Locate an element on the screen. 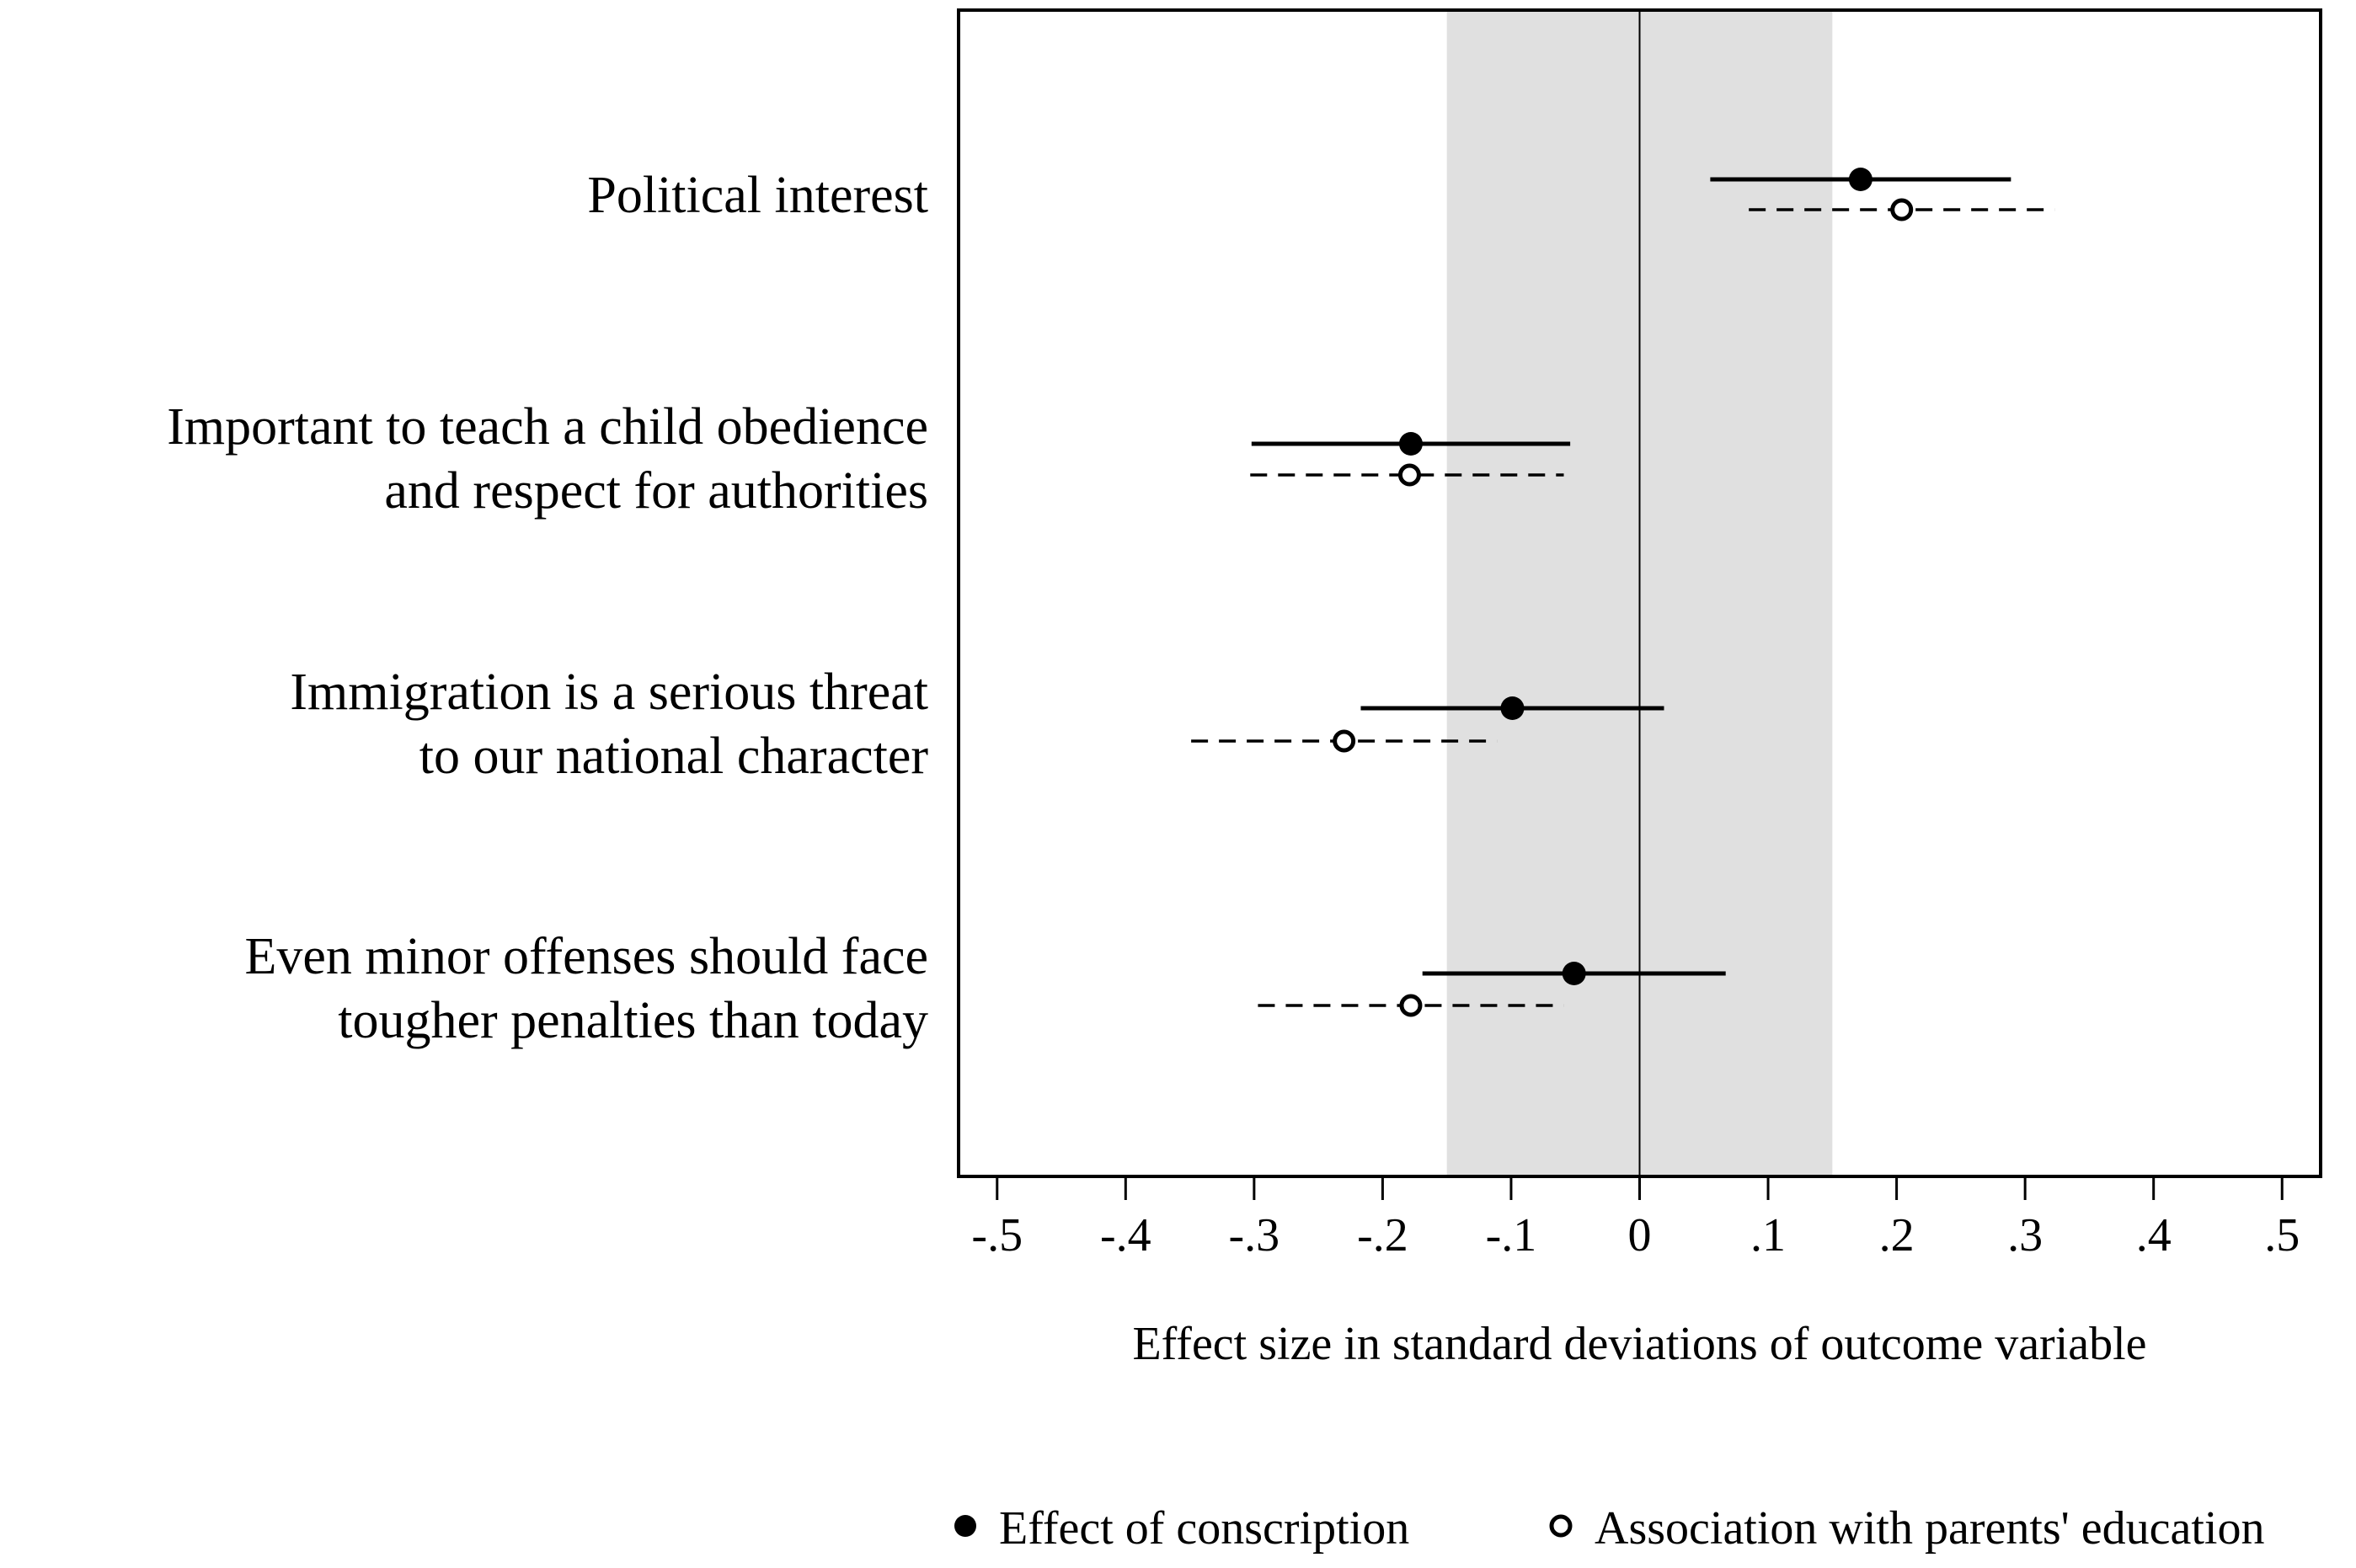  x-tick-label: .2 is located at coordinates (1897, 1235).